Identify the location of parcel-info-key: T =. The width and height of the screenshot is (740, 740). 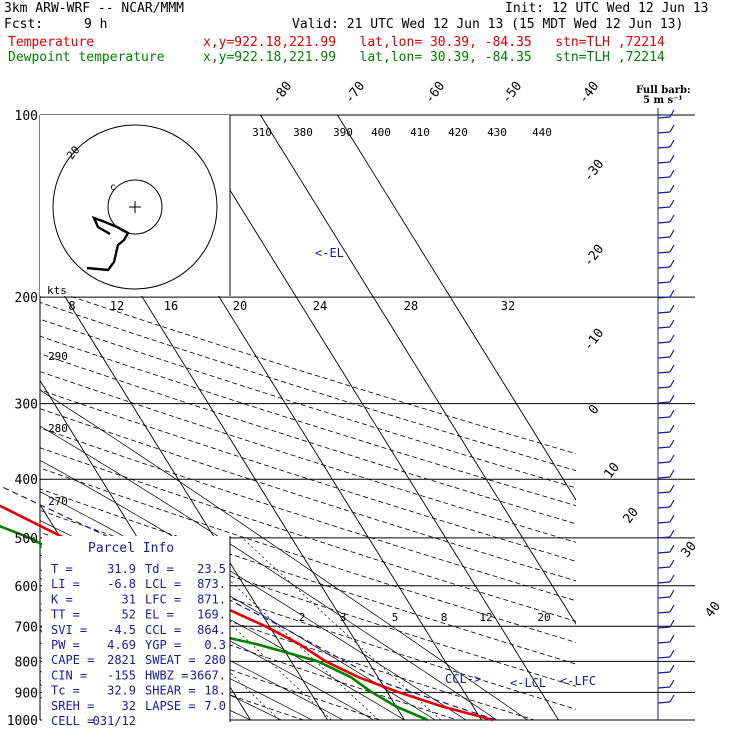
(62, 569).